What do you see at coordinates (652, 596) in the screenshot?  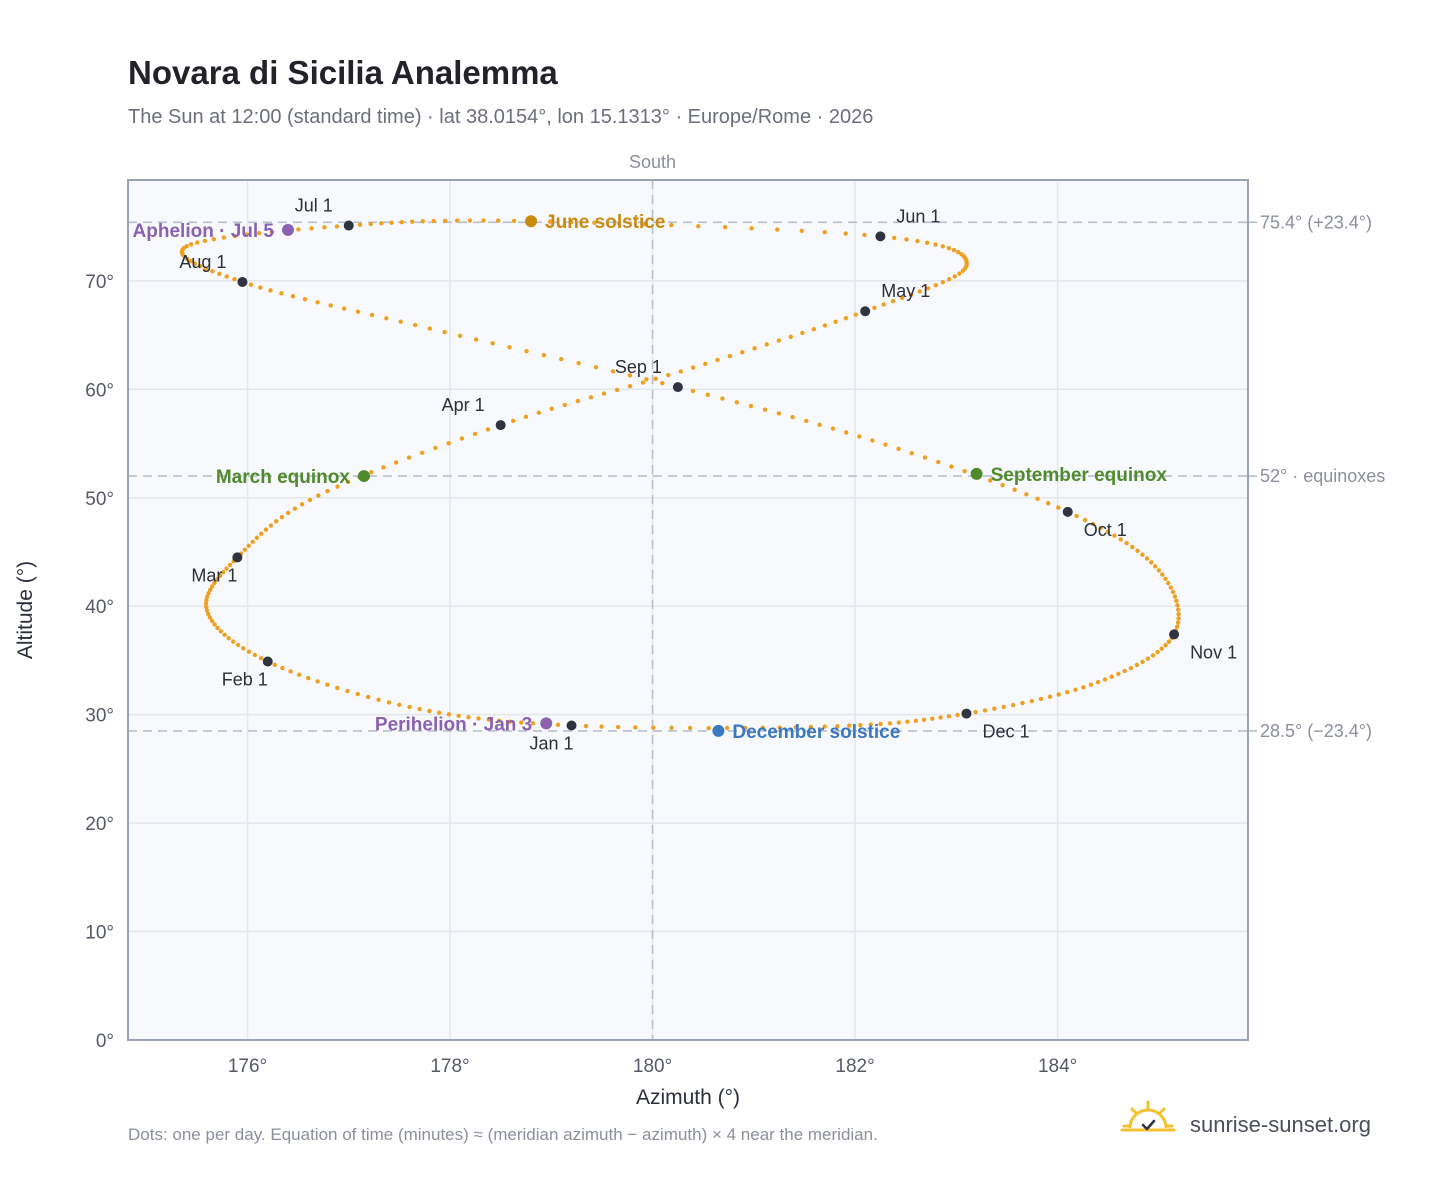 I see `meridian: South` at bounding box center [652, 596].